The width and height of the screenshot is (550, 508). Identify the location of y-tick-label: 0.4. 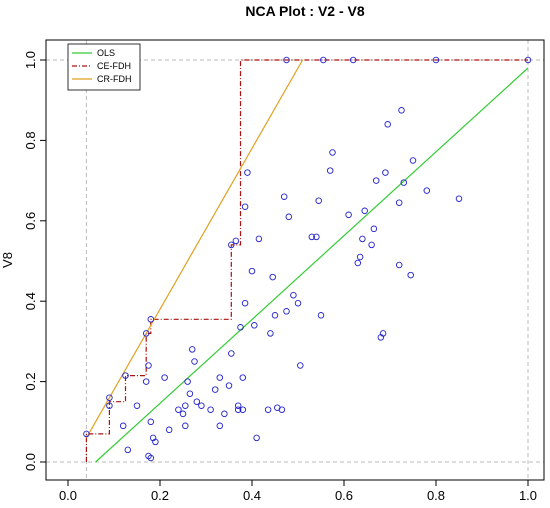
(30, 301).